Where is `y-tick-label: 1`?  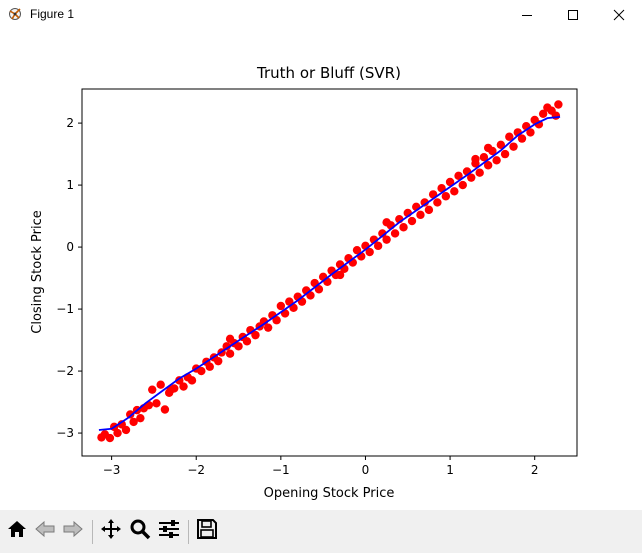
y-tick-label: 1 is located at coordinates (70, 185).